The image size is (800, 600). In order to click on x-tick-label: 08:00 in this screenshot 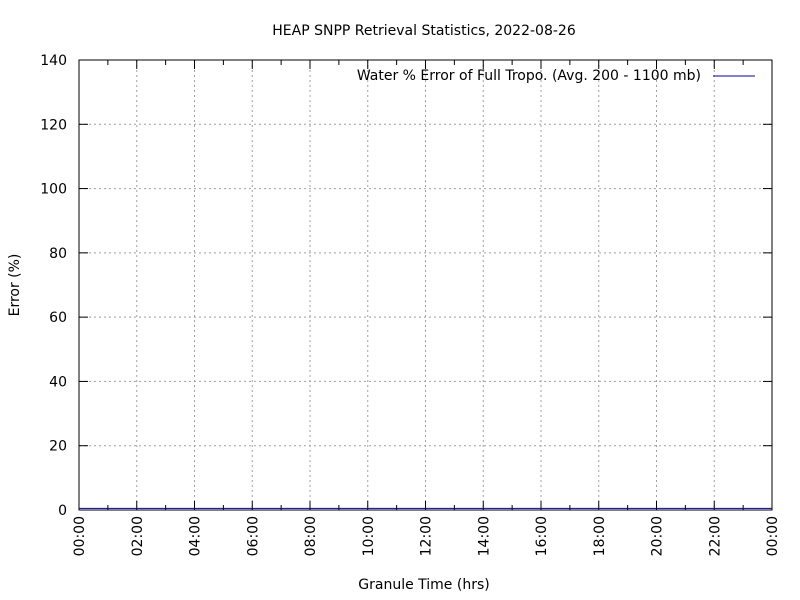, I will do `click(311, 536)`.